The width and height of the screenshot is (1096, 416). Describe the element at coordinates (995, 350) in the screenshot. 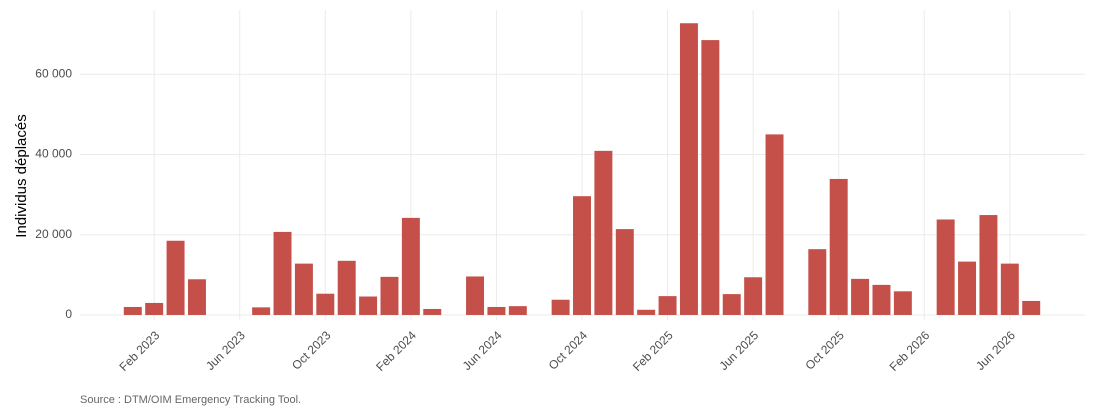

I see `x-tick-label: Jun 2026` at that location.